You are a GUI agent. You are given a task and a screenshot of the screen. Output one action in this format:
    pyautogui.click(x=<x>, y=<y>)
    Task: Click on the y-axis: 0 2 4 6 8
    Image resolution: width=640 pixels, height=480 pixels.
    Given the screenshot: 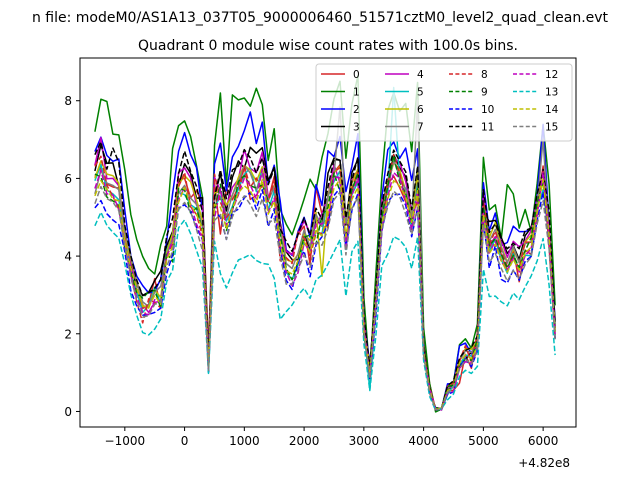 What is the action you would take?
    pyautogui.click(x=72, y=256)
    